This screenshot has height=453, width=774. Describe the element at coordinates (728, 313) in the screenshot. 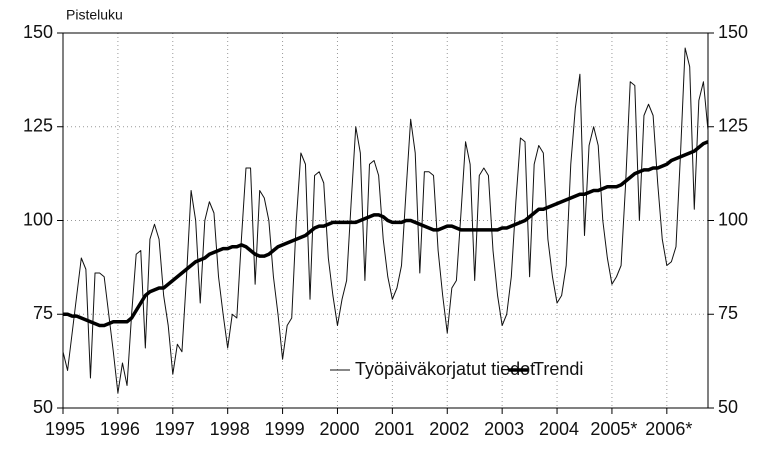

I see `y2-tick-label: 75` at that location.